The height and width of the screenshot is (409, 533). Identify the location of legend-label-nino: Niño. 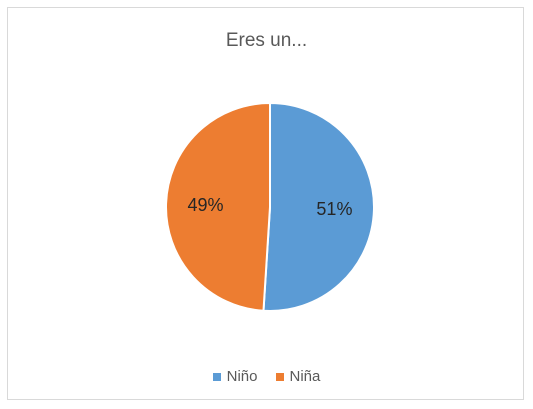
(242, 376).